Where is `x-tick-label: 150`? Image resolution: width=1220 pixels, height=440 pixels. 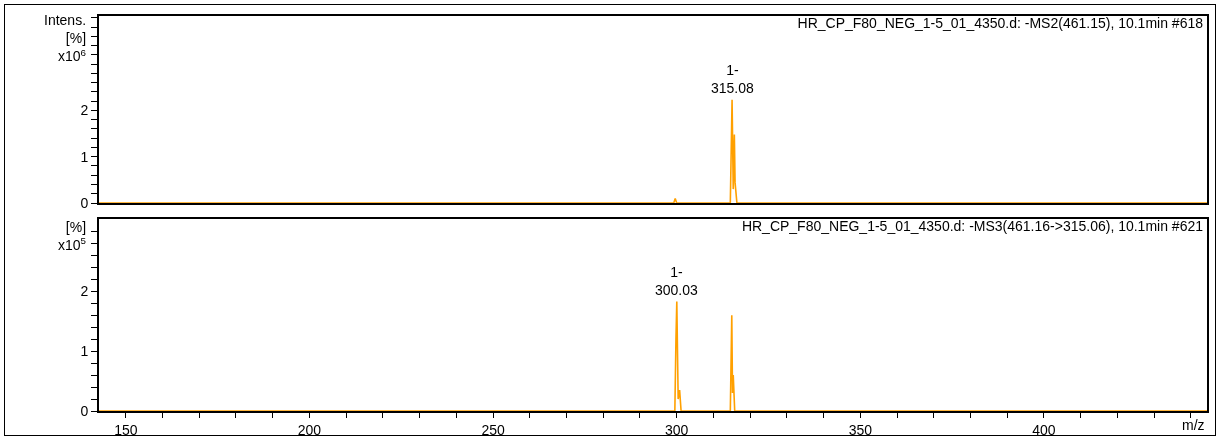 x-tick-label: 150 is located at coordinates (126, 429).